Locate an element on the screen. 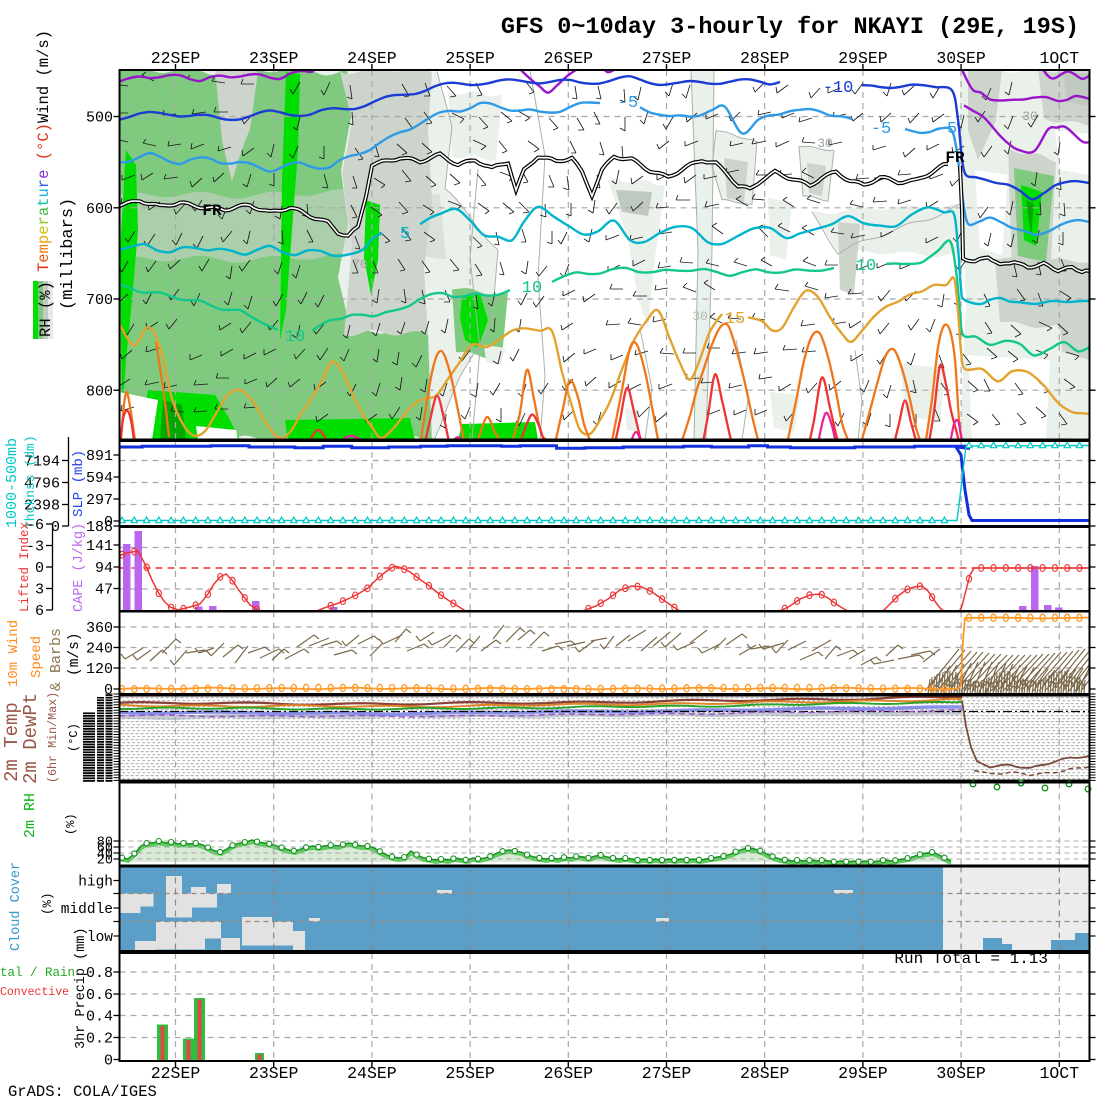 The width and height of the screenshot is (1100, 1100). svg-text: & Barbs is located at coordinates (56, 659).